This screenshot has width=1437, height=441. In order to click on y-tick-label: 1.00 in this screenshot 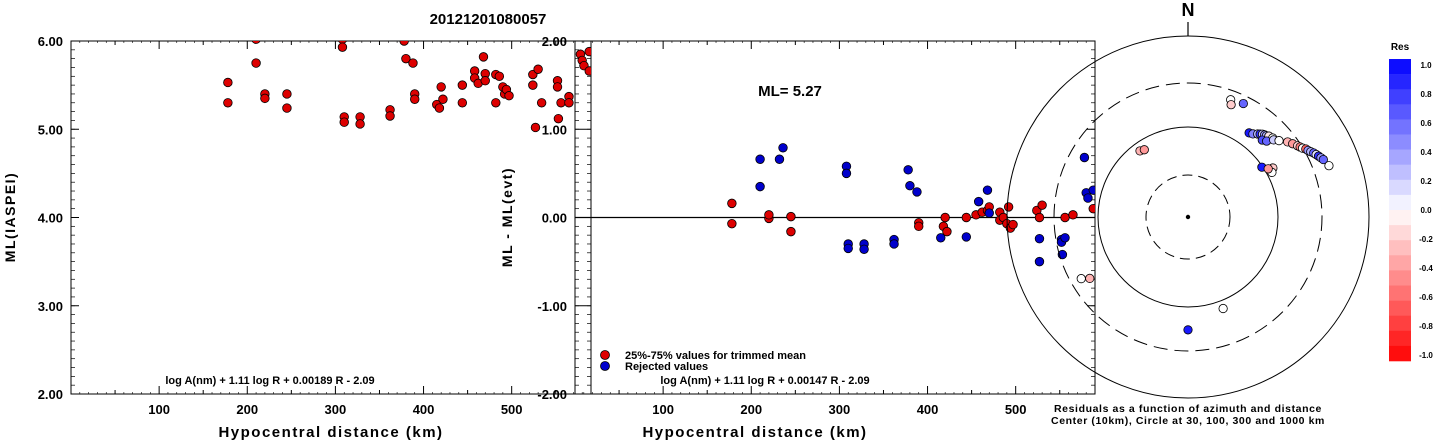, I will do `click(554, 129)`.